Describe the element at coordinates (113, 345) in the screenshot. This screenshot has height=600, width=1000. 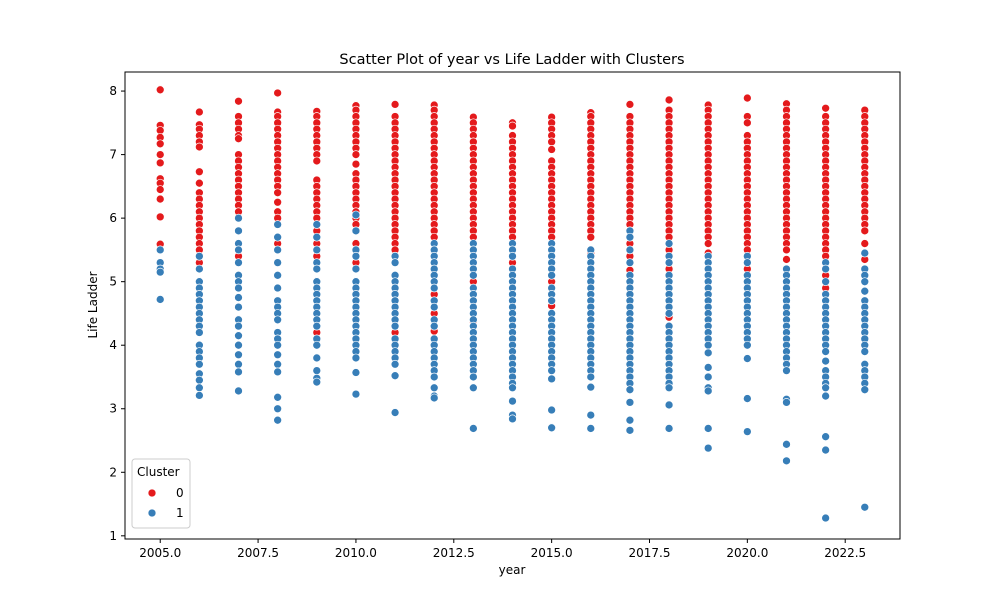
I see `y-tick-label-3: 4` at that location.